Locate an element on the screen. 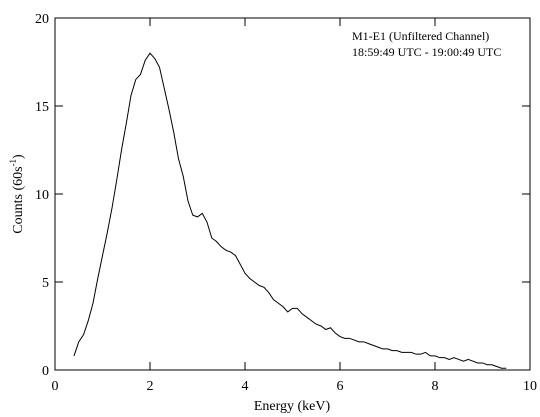 Image resolution: width=540 pixels, height=417 pixels. y-tick-label: 15 is located at coordinates (42, 107).